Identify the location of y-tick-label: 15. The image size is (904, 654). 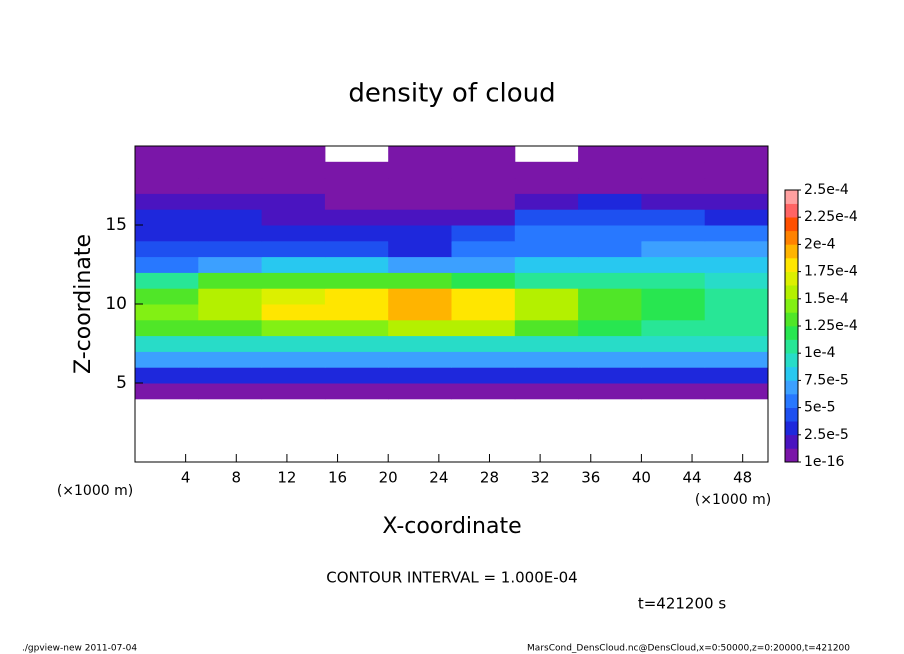
(116, 225).